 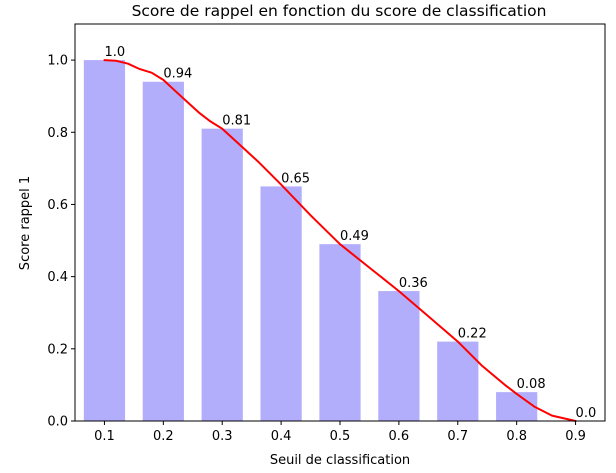 What do you see at coordinates (163, 251) in the screenshot?
I see `bar-0.2` at bounding box center [163, 251].